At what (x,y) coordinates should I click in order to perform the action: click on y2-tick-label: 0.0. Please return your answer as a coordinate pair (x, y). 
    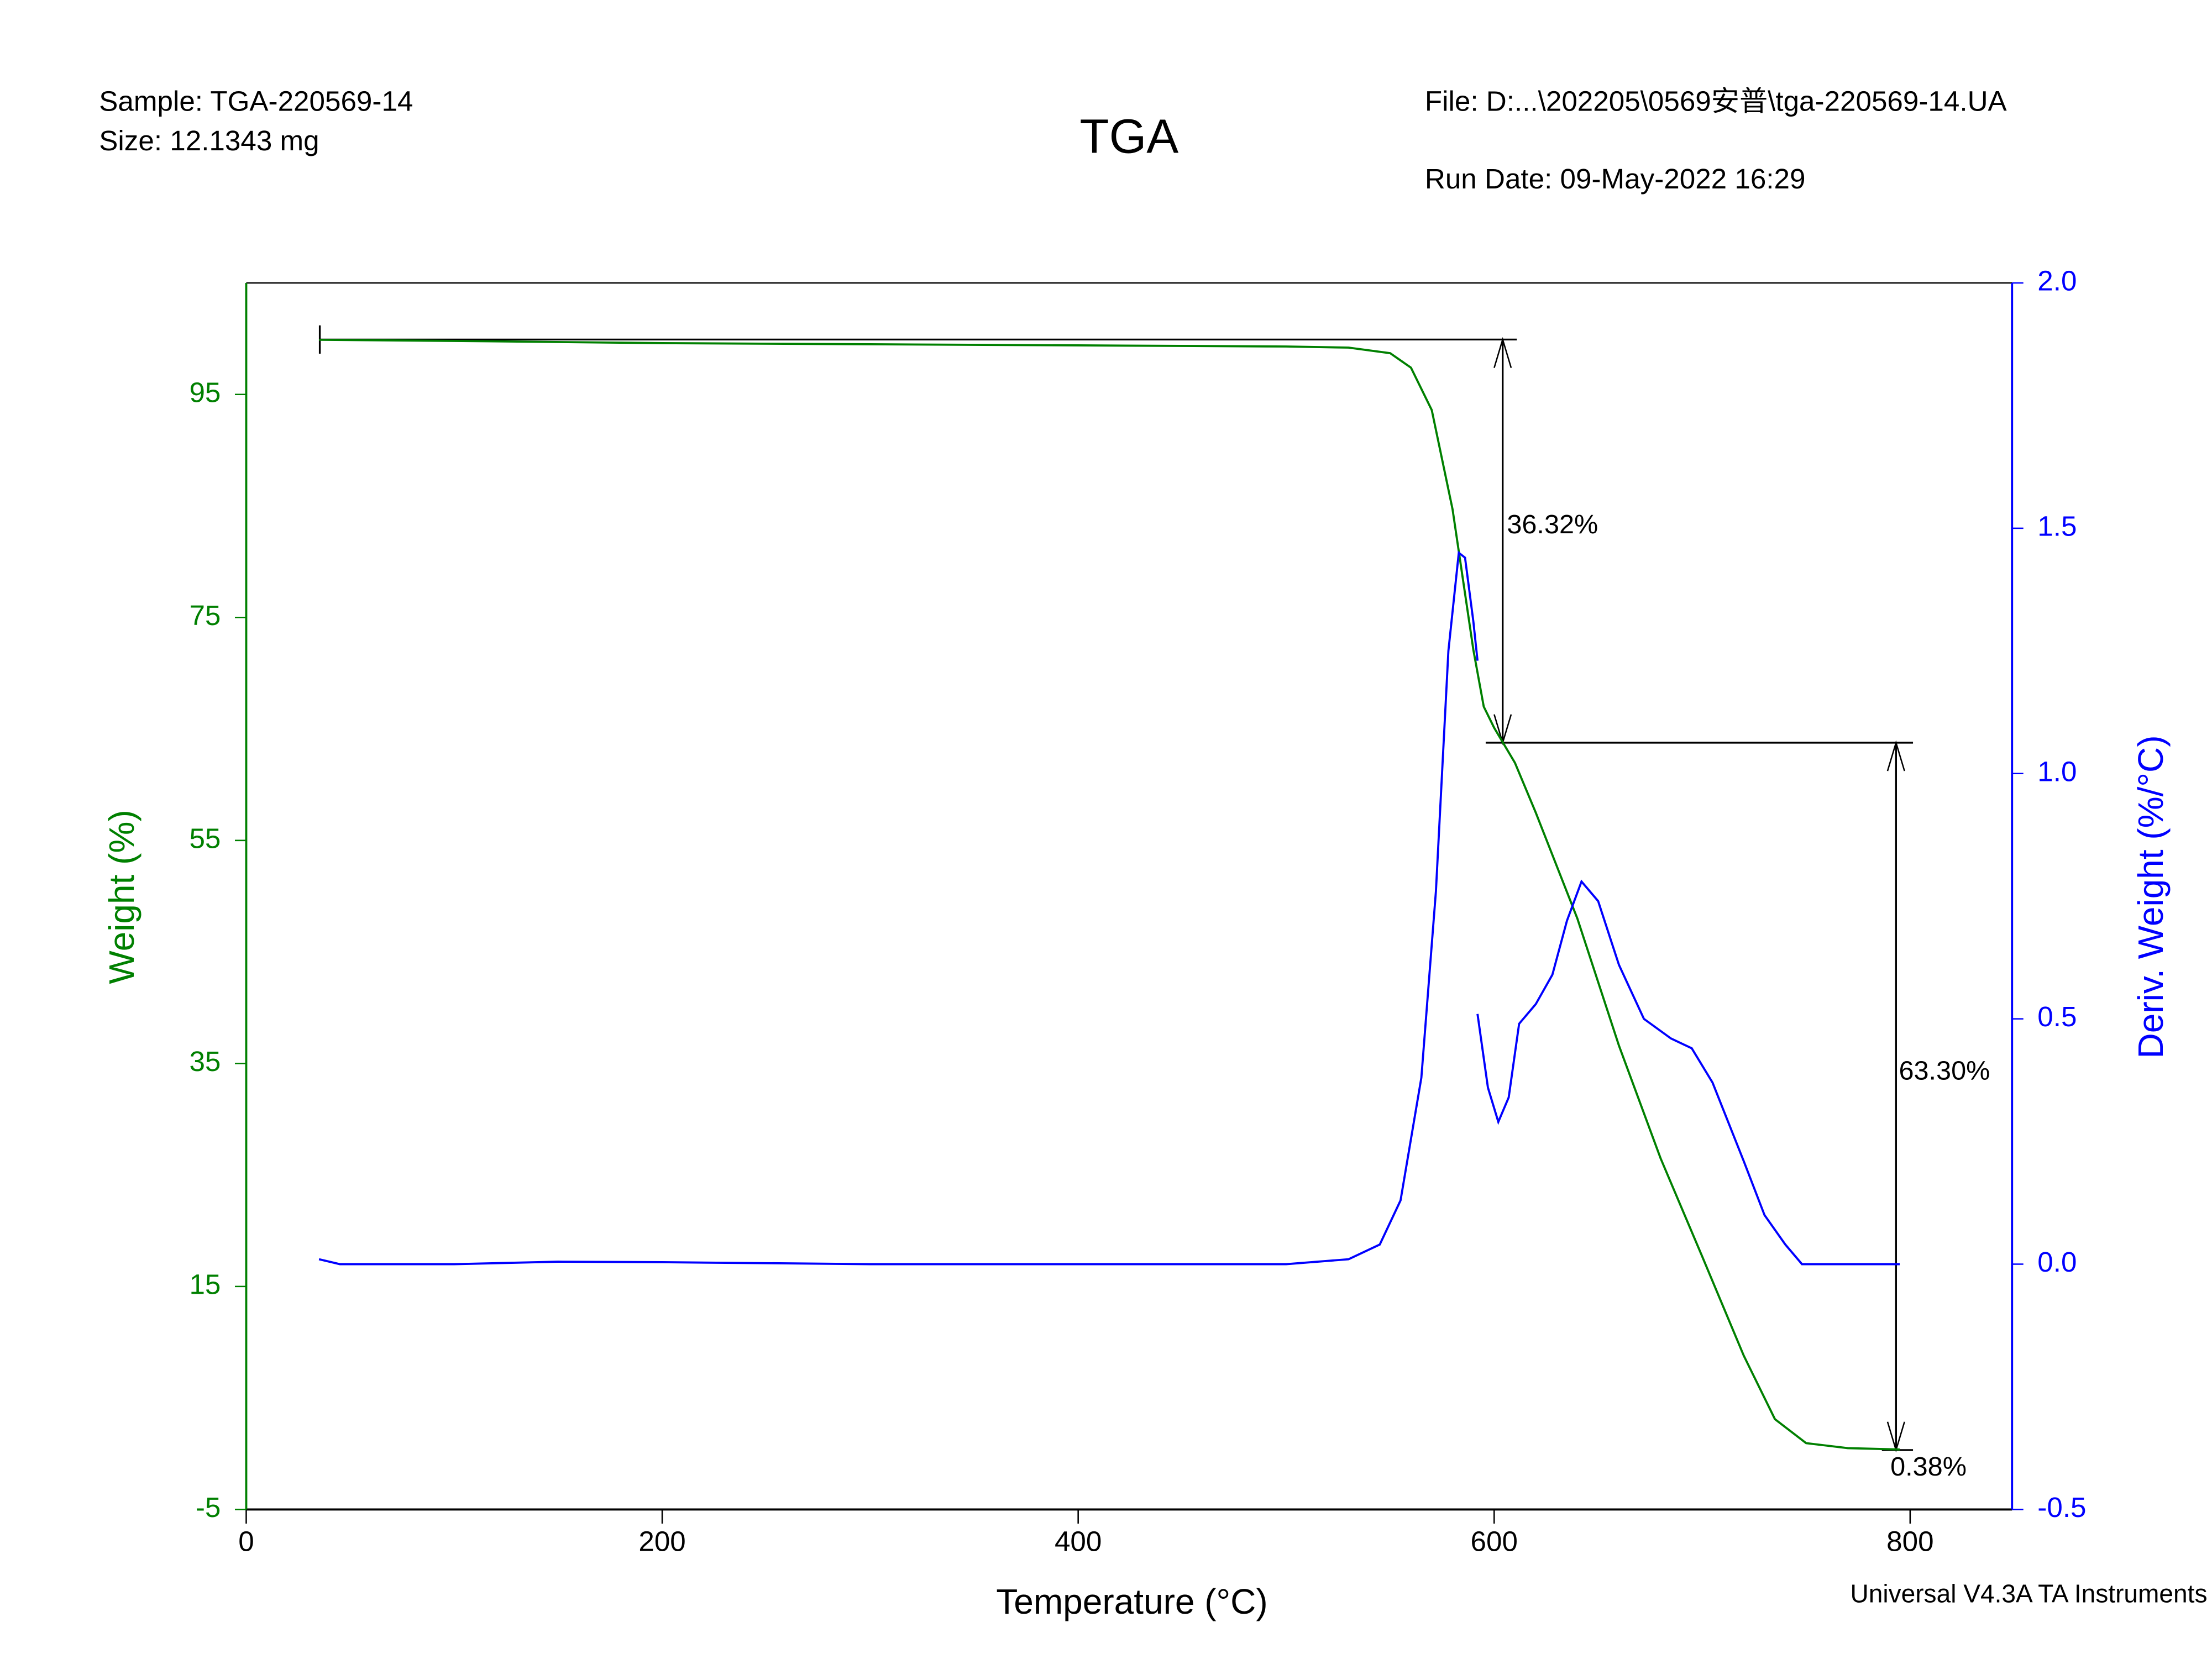
    Looking at the image, I should click on (2057, 1262).